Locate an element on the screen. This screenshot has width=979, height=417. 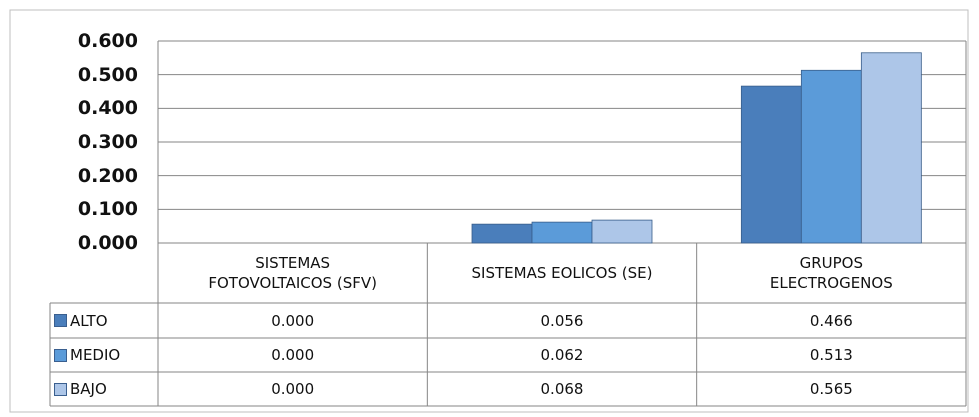
legend-entry: BAJO is located at coordinates (104, 389).